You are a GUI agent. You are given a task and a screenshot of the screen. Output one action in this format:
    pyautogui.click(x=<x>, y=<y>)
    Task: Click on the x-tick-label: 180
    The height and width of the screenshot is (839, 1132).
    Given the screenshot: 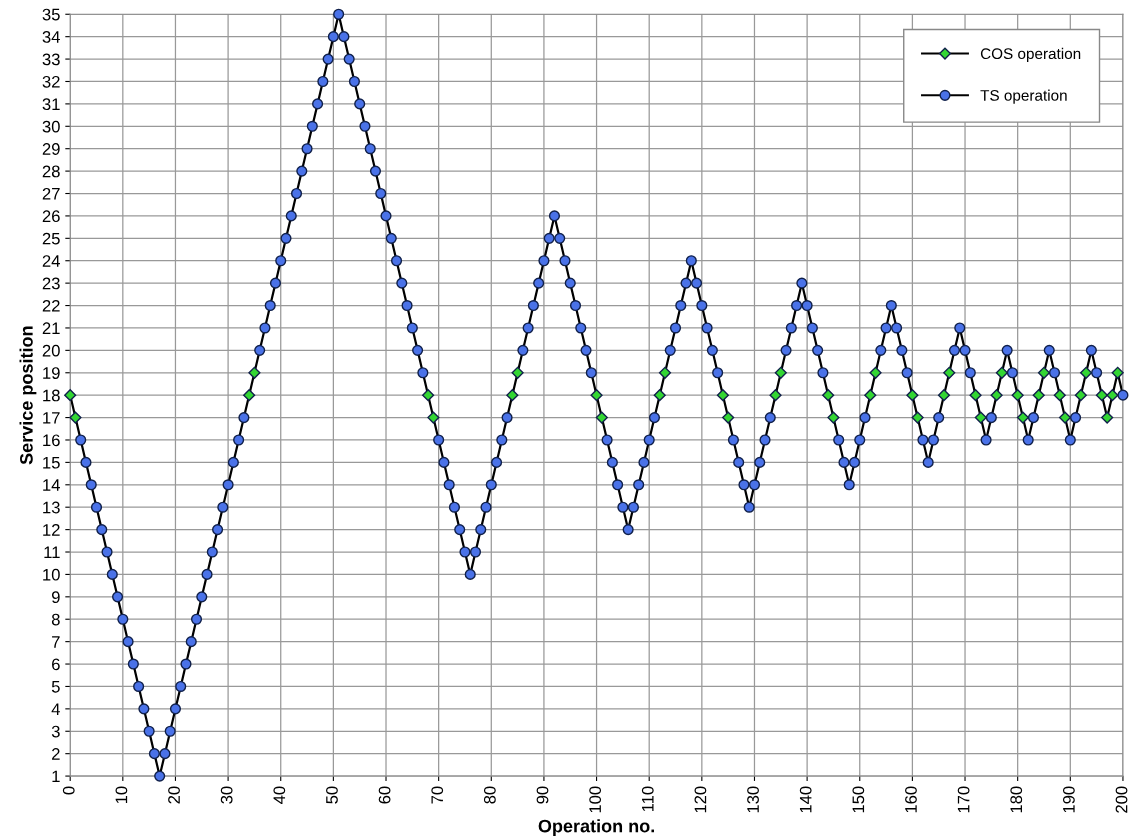 What is the action you would take?
    pyautogui.click(x=1016, y=799)
    